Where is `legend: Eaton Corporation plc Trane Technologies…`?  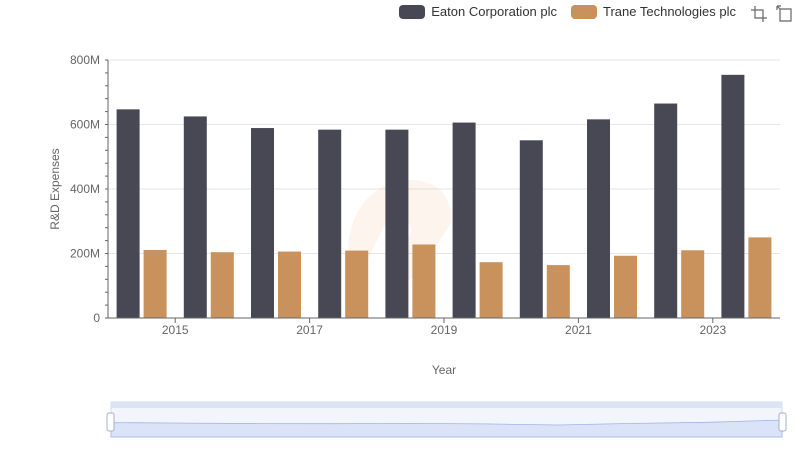 legend: Eaton Corporation plc Trane Technologies… is located at coordinates (567, 11).